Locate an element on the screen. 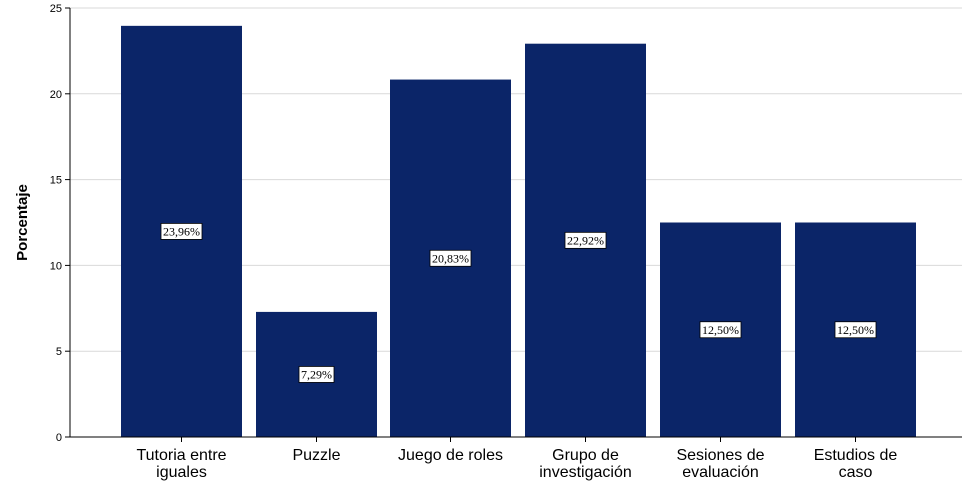 Image resolution: width=965 pixels, height=483 pixels. data-label-text: 20,83% is located at coordinates (450, 258).